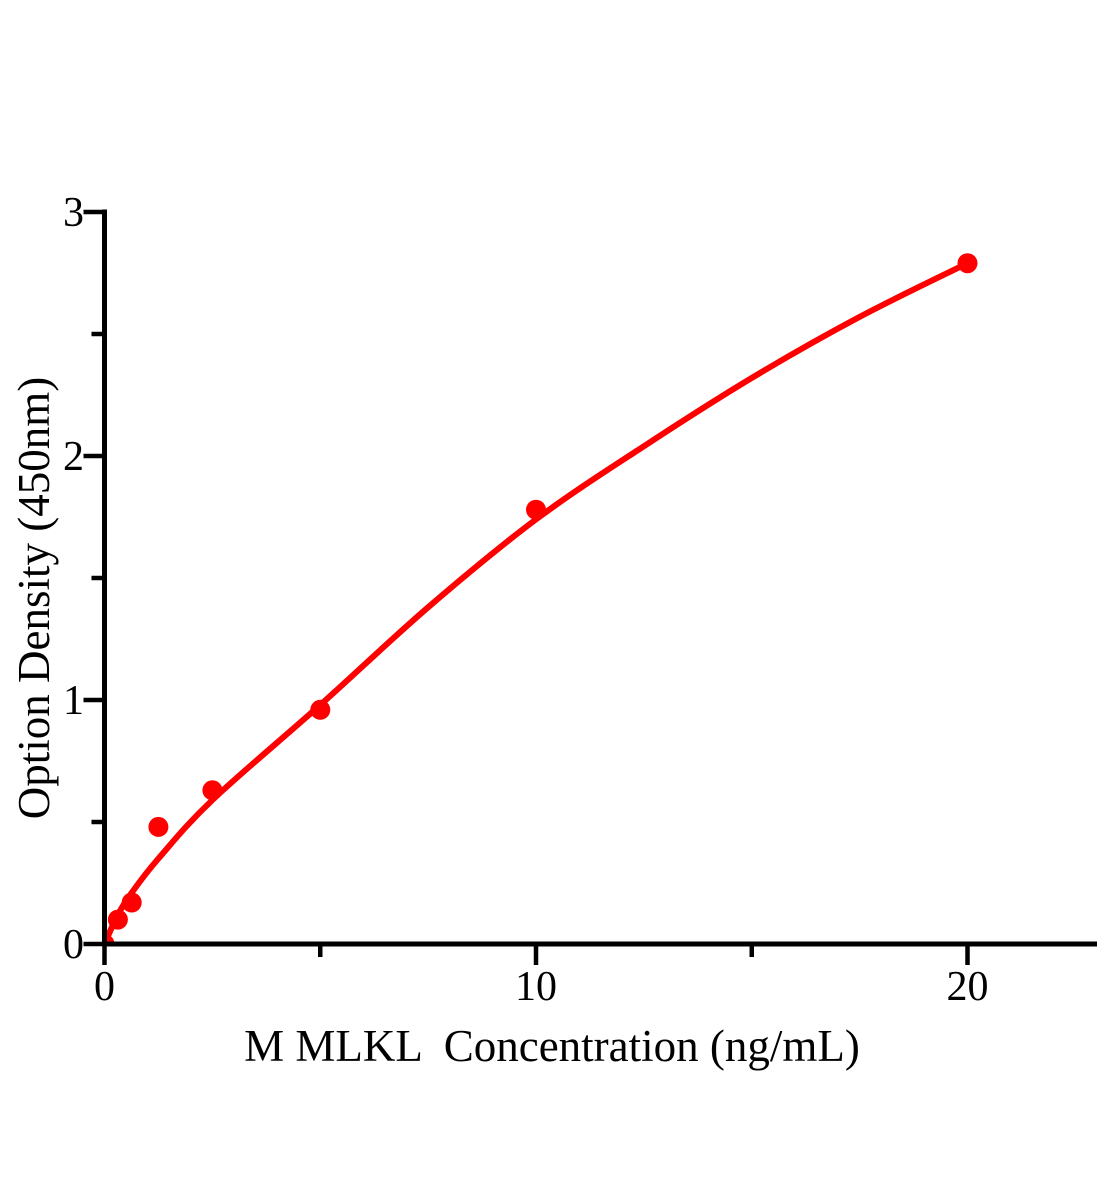 Image resolution: width=1104 pixels, height=1200 pixels. Describe the element at coordinates (104, 987) in the screenshot. I see `x-tick-label: 0` at that location.